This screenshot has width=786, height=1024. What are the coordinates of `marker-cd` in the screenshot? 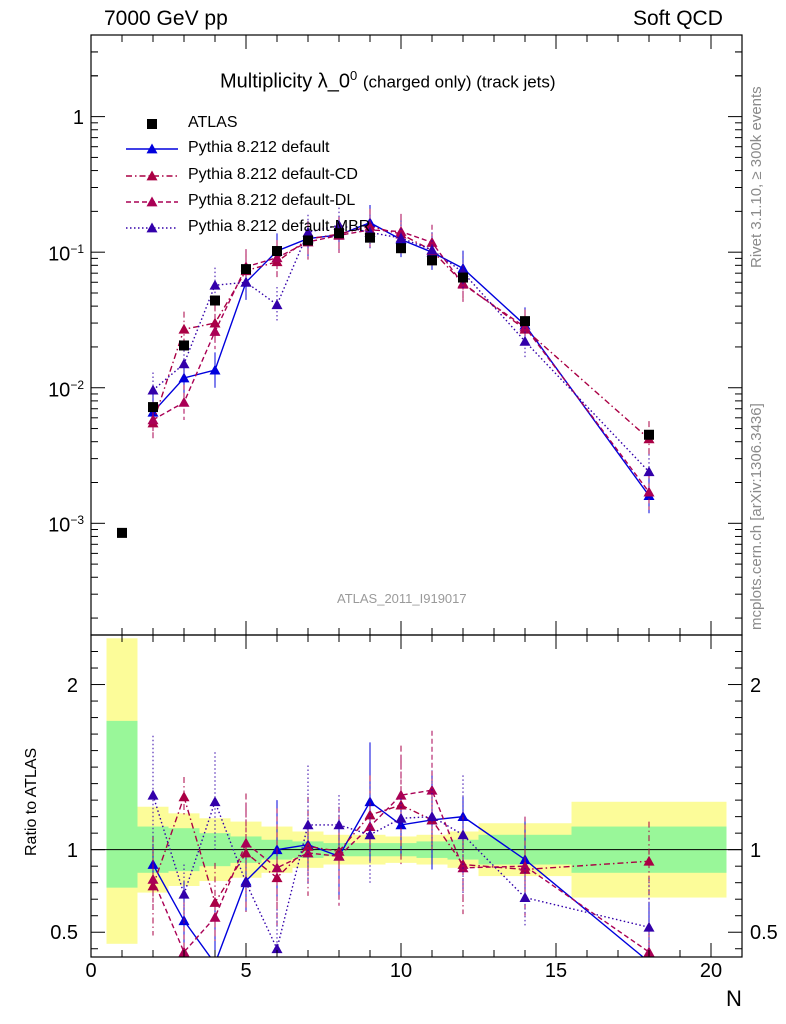 It's located at (184, 328).